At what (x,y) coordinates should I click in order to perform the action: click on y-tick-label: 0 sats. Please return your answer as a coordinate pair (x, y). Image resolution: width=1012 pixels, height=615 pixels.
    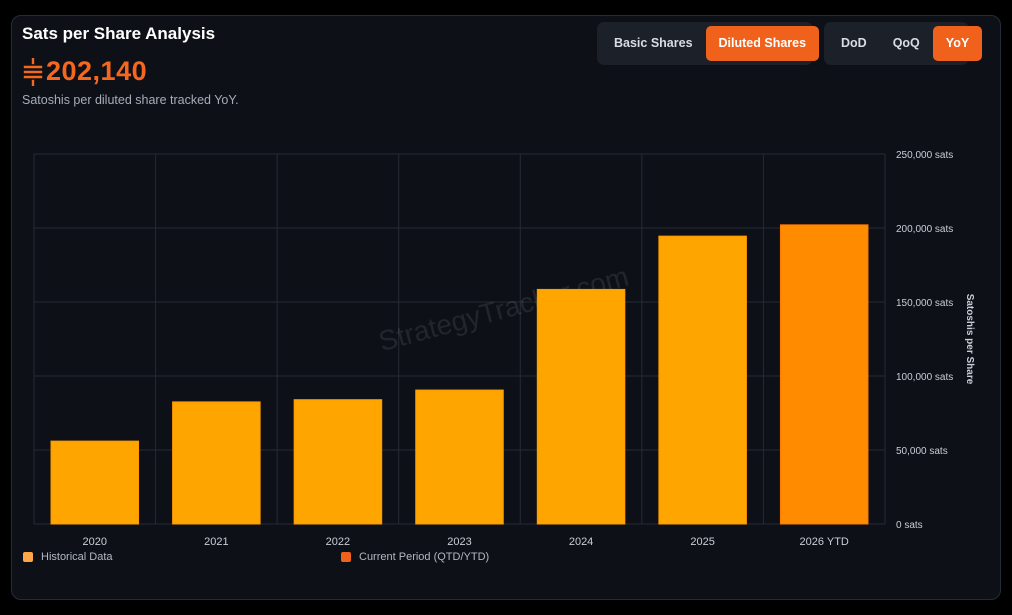
    Looking at the image, I should click on (909, 525).